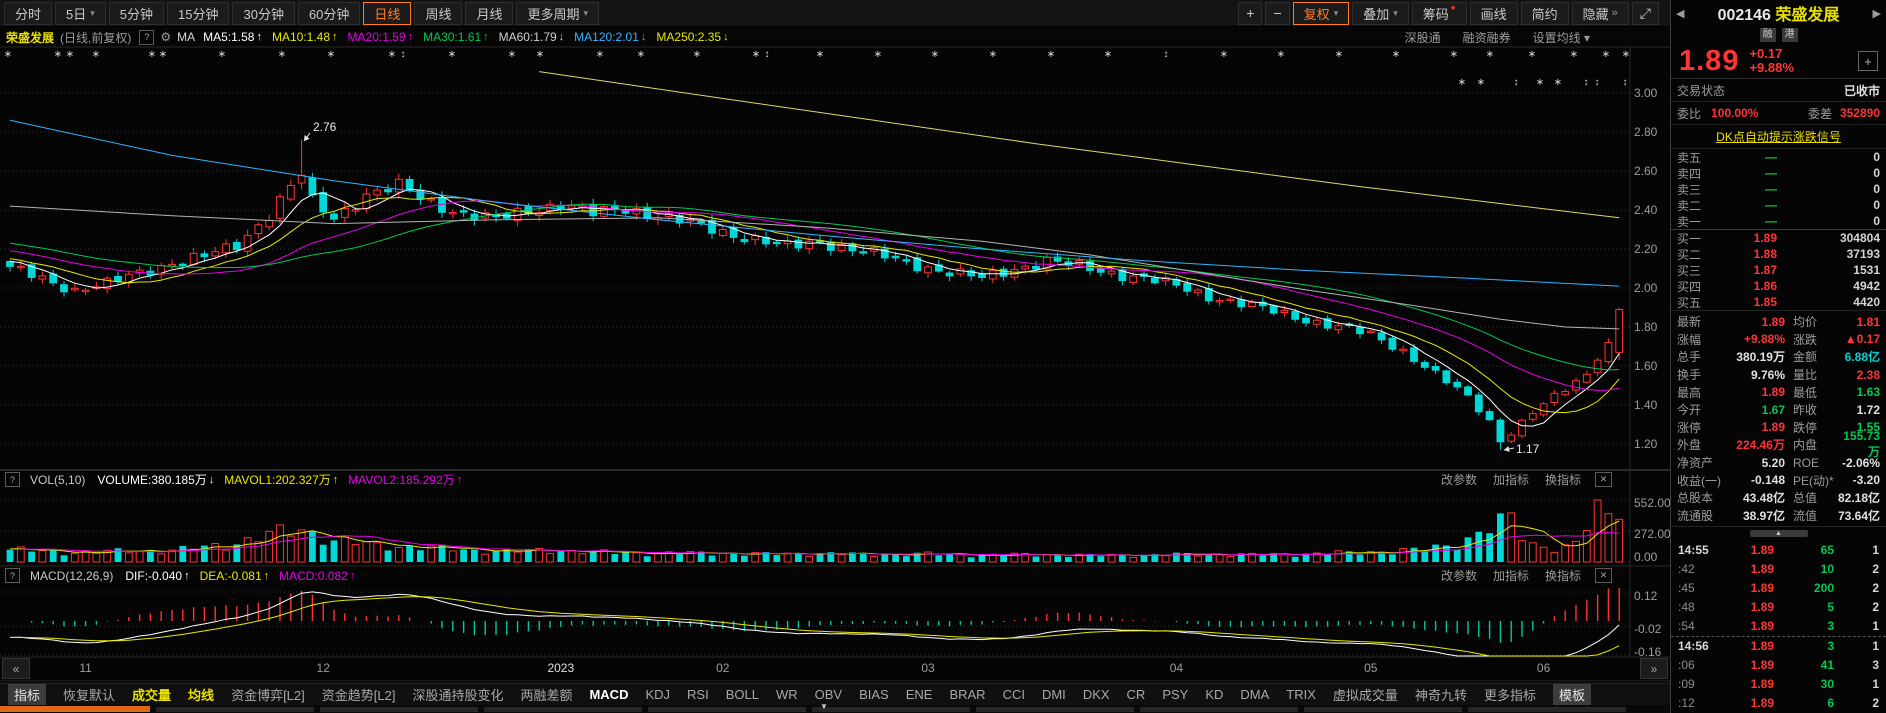  I want to click on bid-level-label: 买一, so click(1689, 238).